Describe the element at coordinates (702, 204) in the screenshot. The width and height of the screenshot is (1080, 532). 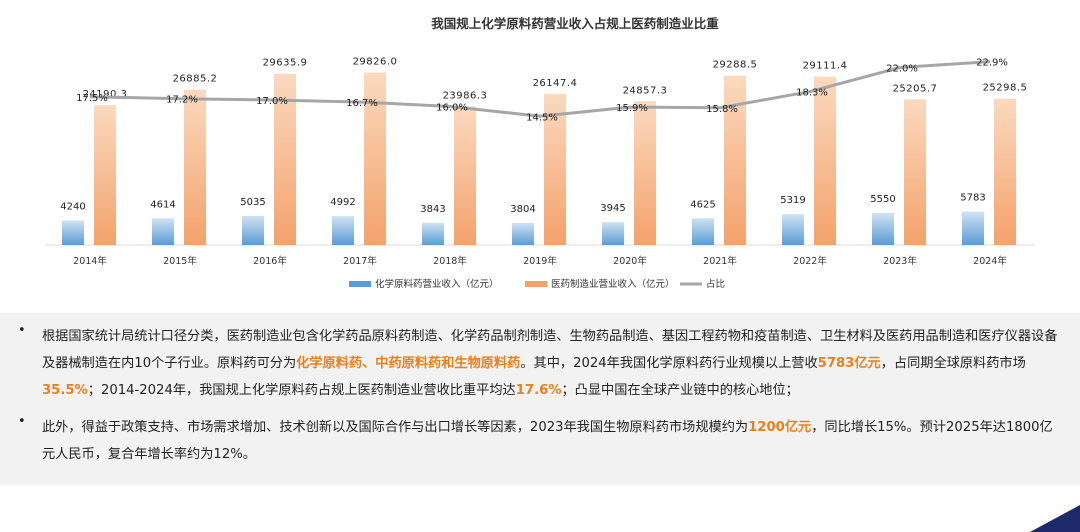
I see `data-label-chem-api: 4625` at that location.